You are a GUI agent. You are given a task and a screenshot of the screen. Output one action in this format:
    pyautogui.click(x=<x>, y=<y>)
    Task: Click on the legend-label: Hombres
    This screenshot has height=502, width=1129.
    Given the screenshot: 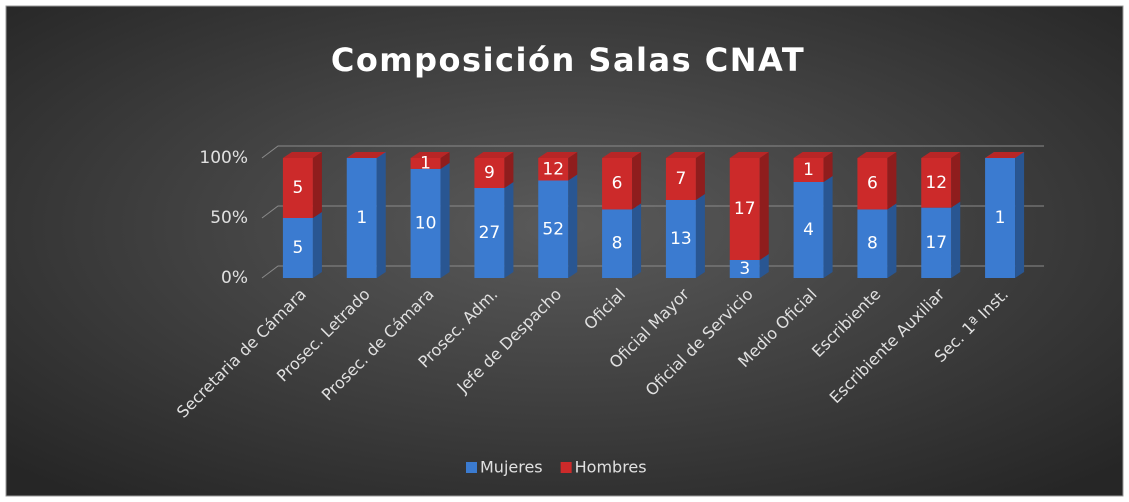 What is the action you would take?
    pyautogui.click(x=611, y=467)
    